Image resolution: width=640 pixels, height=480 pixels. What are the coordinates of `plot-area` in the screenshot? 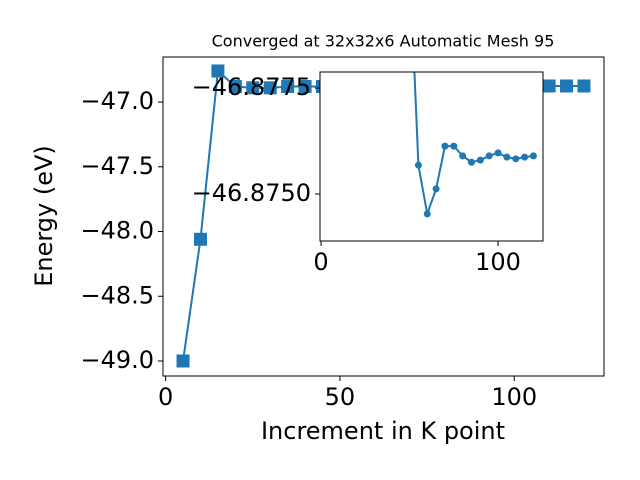 It's located at (475, 145).